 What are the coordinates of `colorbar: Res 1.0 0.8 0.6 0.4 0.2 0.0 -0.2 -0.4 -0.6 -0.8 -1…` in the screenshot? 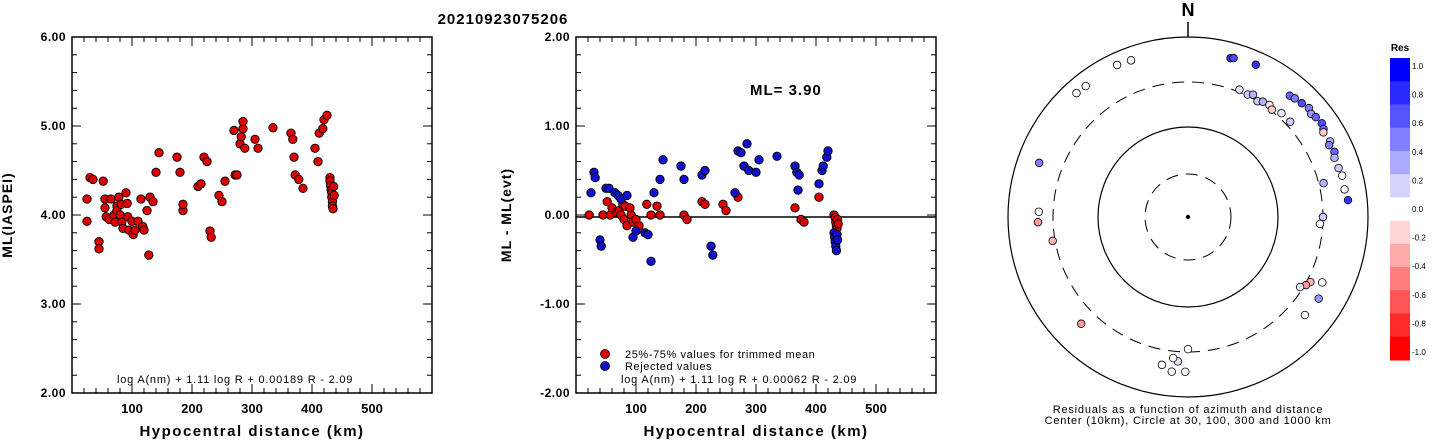 It's located at (1408, 202).